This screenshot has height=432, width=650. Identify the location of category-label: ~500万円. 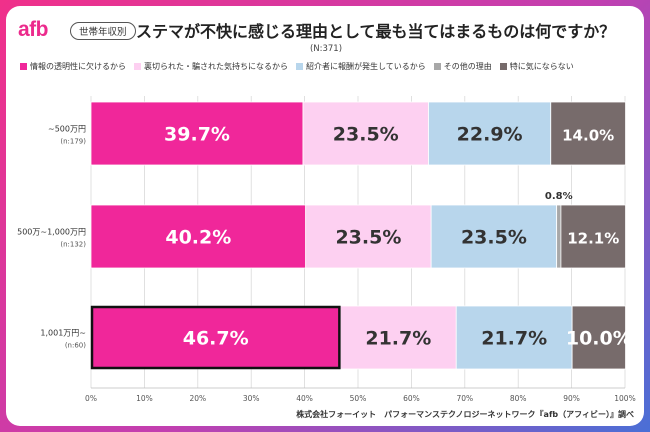
(67, 129).